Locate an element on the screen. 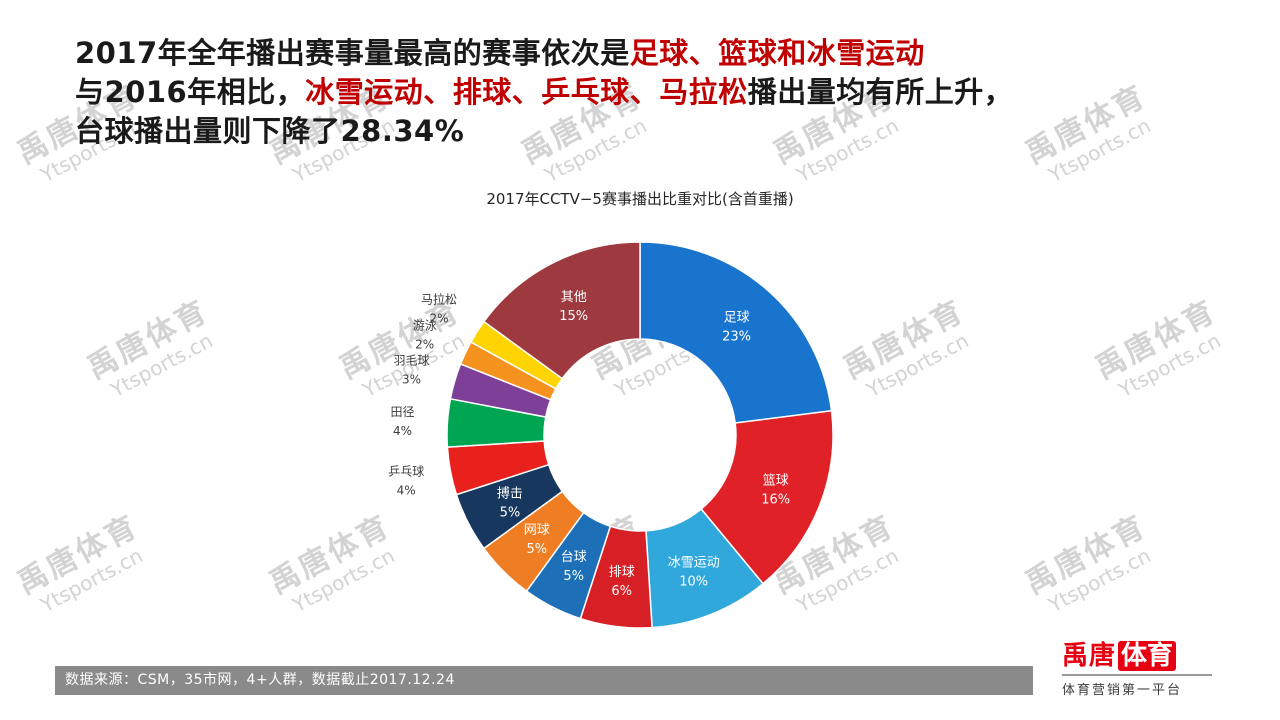  slice-label-value: 16% is located at coordinates (775, 500).